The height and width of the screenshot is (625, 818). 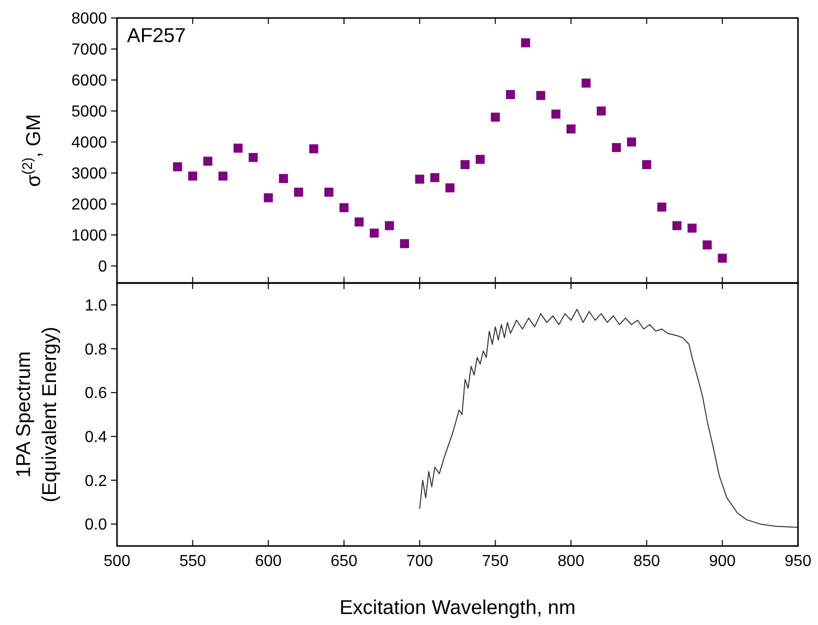 I want to click on x-tick-label: 800, so click(x=571, y=561).